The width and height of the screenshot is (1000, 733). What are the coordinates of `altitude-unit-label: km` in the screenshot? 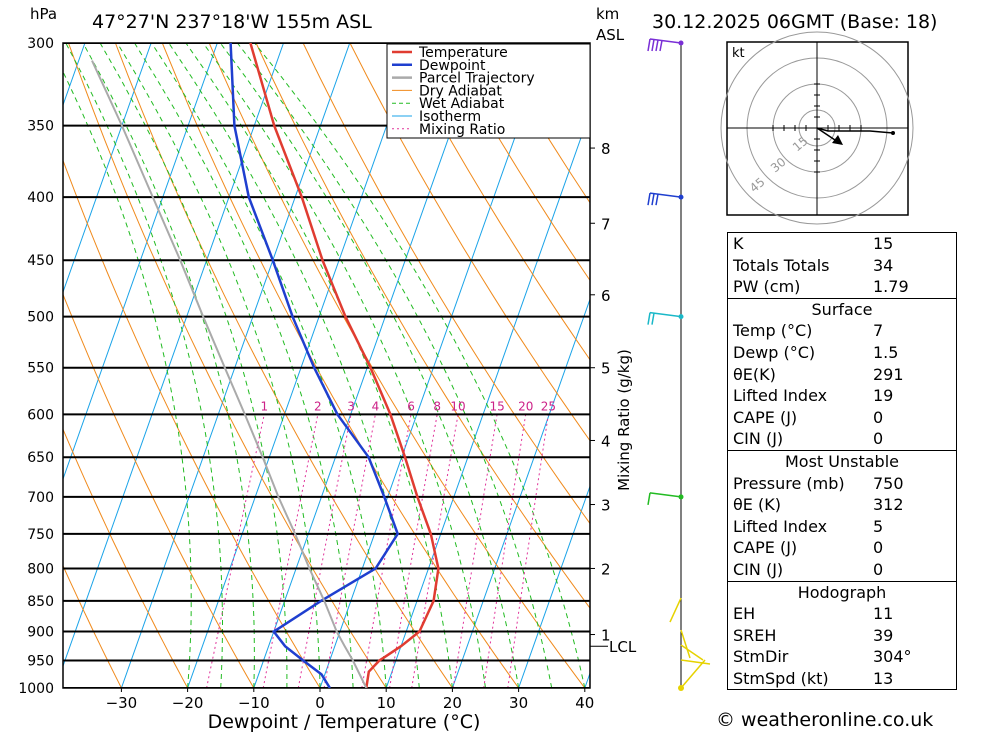 It's located at (607, 14).